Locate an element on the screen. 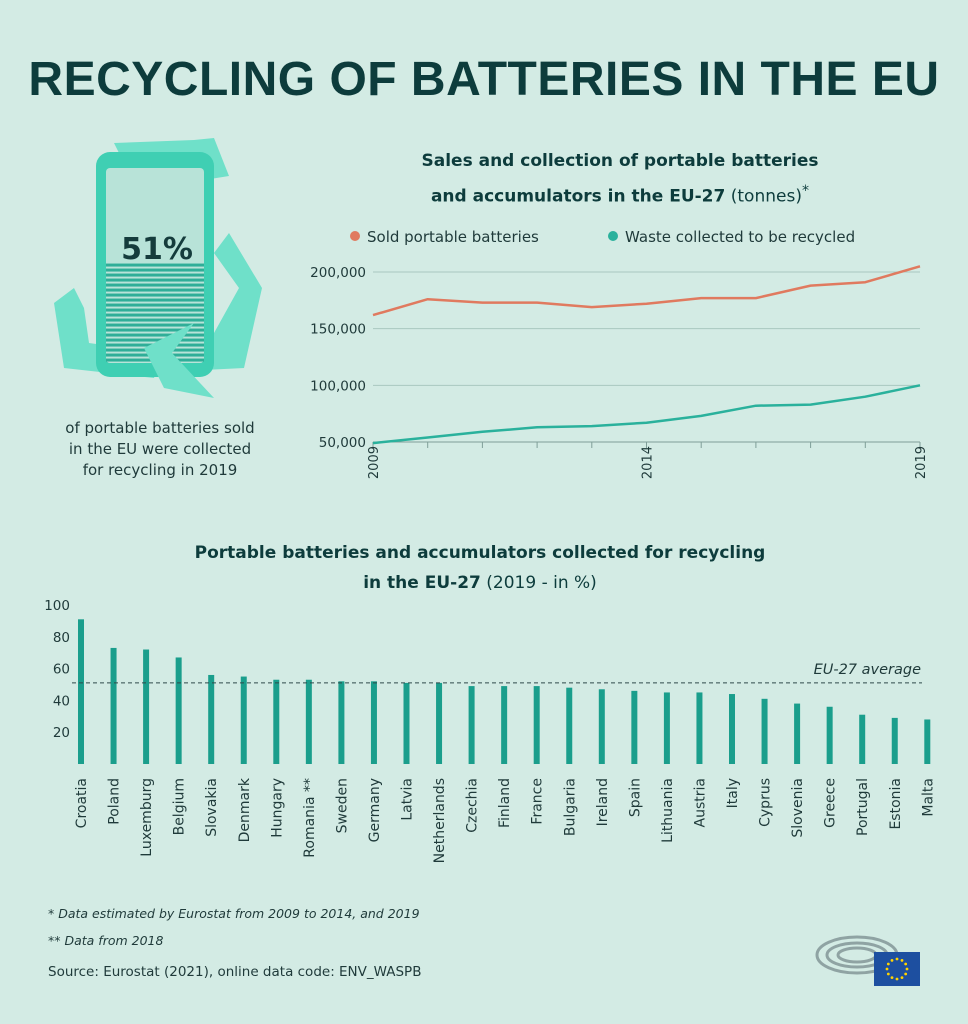  legend-swatch-waste is located at coordinates (613, 236).